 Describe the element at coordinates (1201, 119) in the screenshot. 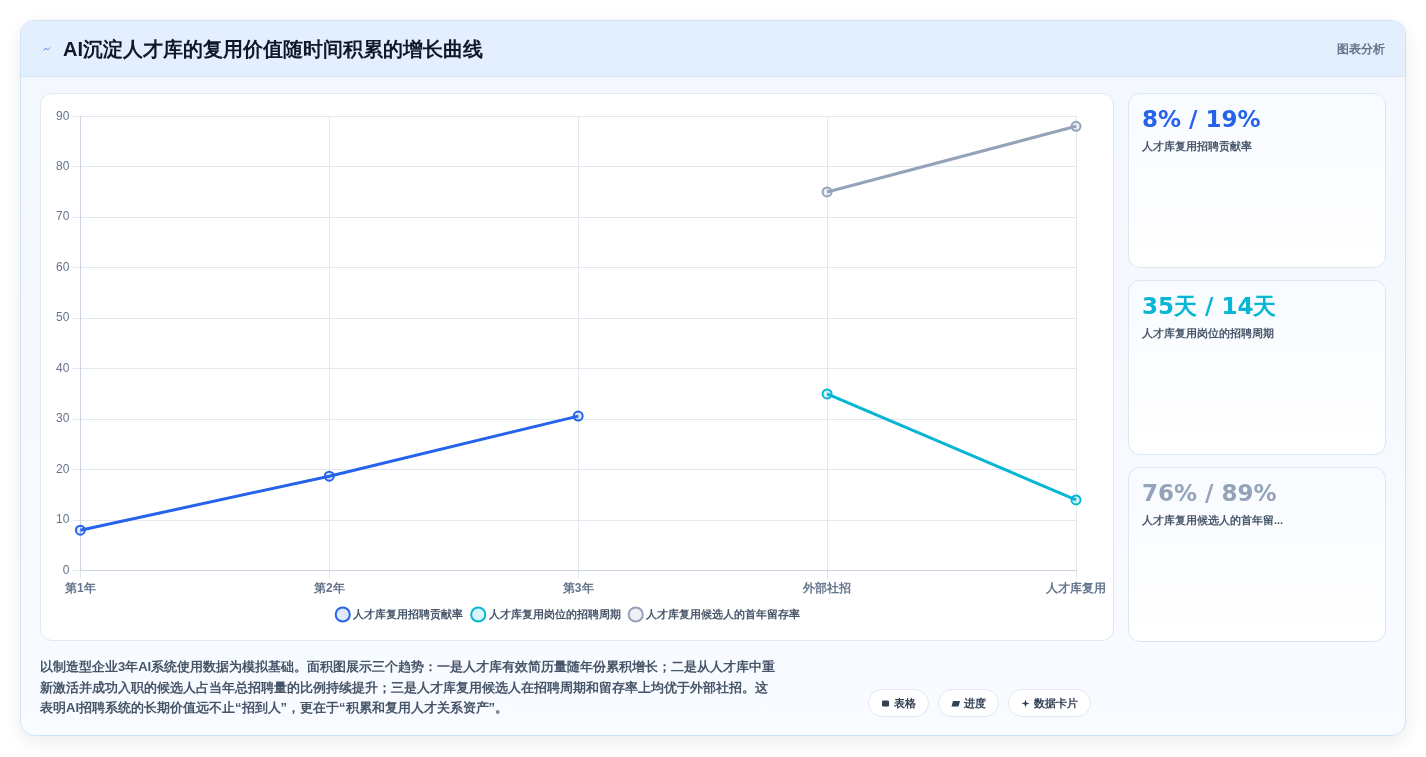

I see `text: 8% / 19%` at that location.